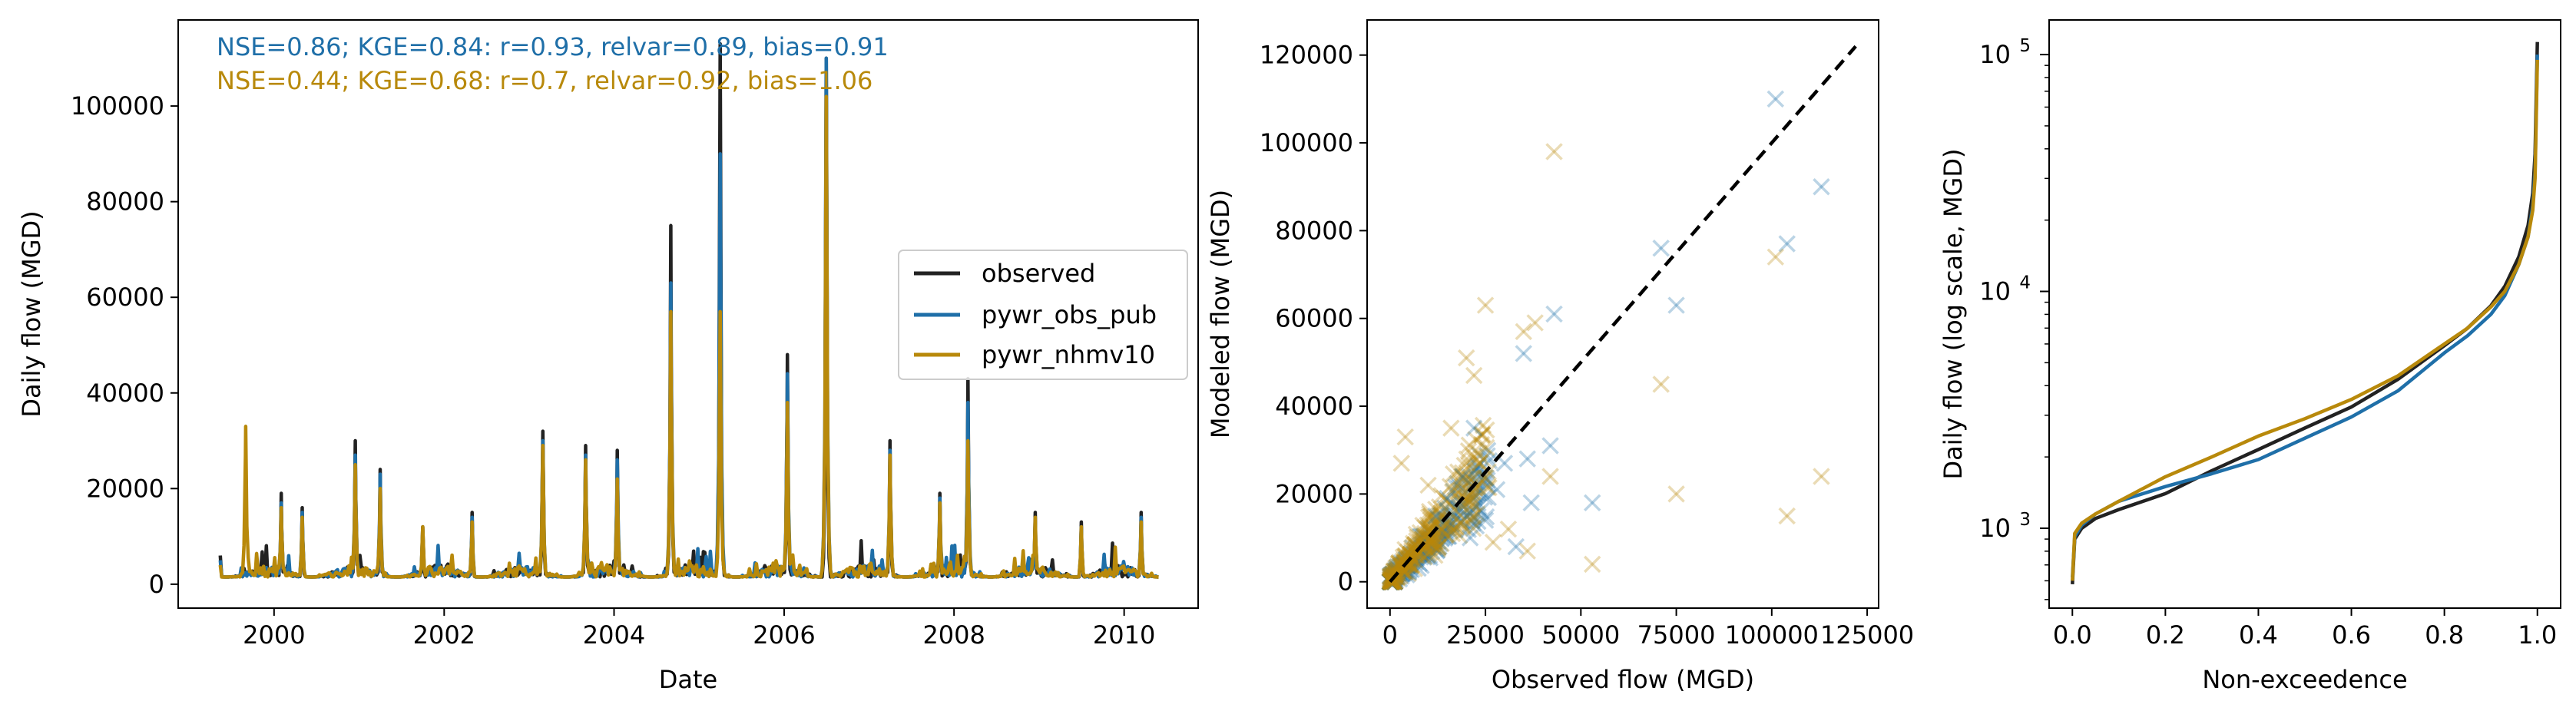  Describe the element at coordinates (2304, 679) in the screenshot. I see `duration-x-label: Non-exceedence` at that location.